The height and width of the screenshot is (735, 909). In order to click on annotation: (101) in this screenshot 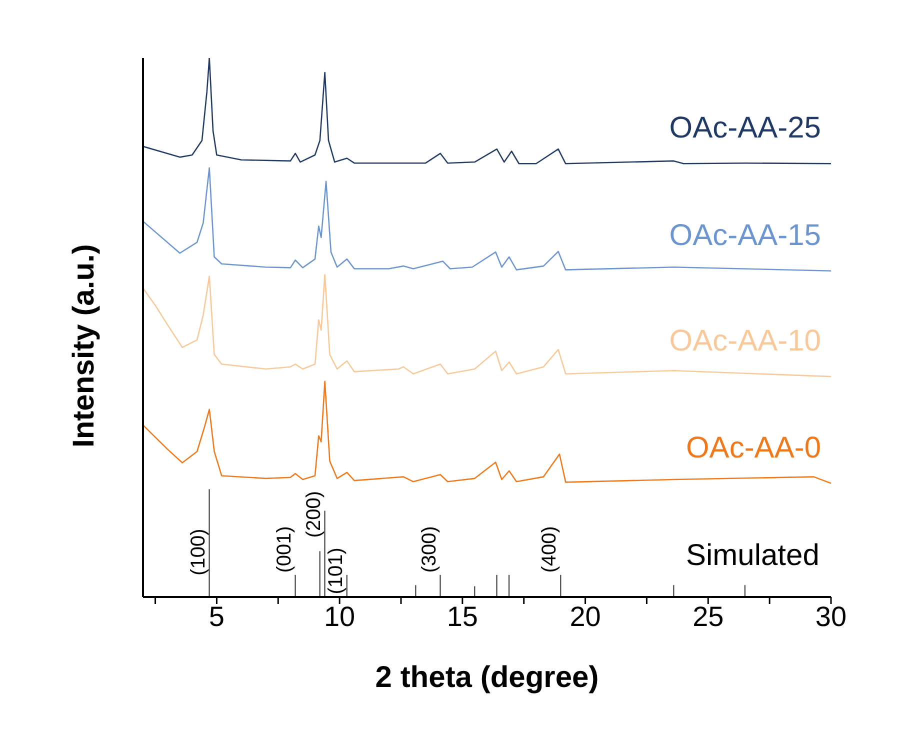, I will do `click(335, 571)`.